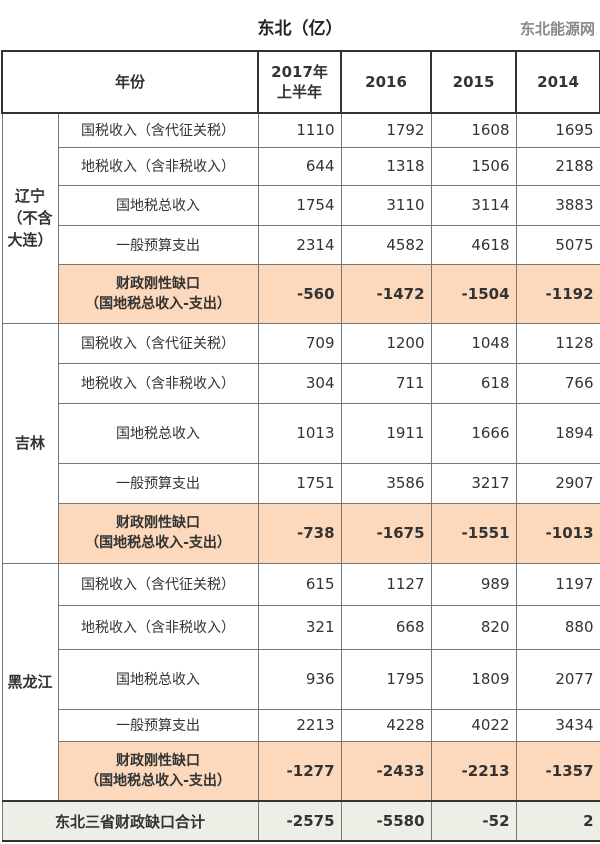  I want to click on cell-value: 4022, so click(473, 725).